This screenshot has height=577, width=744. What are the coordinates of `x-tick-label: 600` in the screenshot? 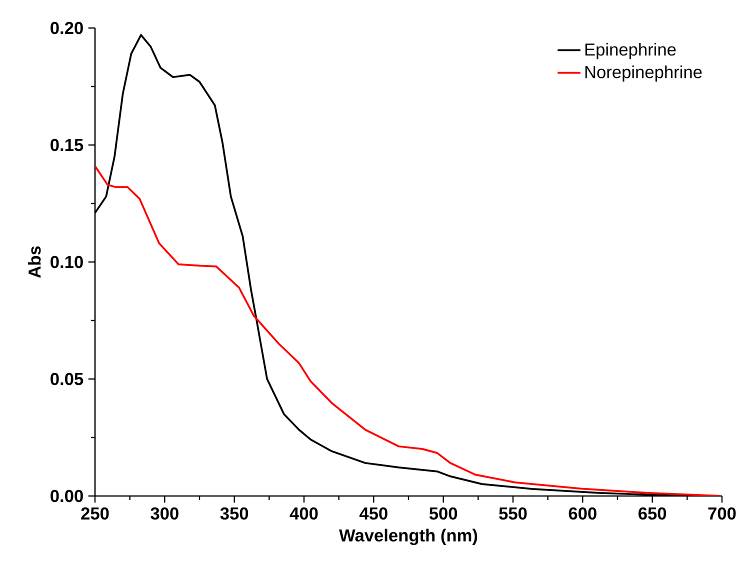 It's located at (582, 513).